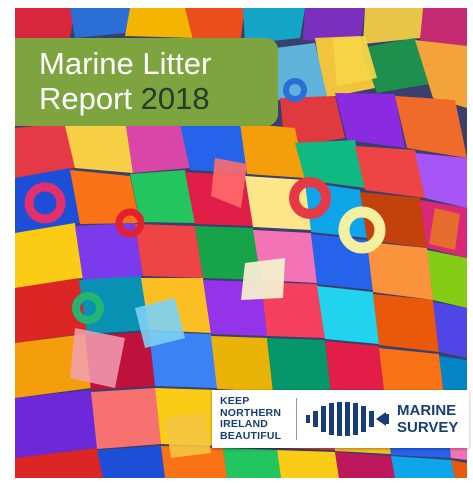 The width and height of the screenshot is (473, 484). I want to click on report-title-word: Report, so click(86, 98).